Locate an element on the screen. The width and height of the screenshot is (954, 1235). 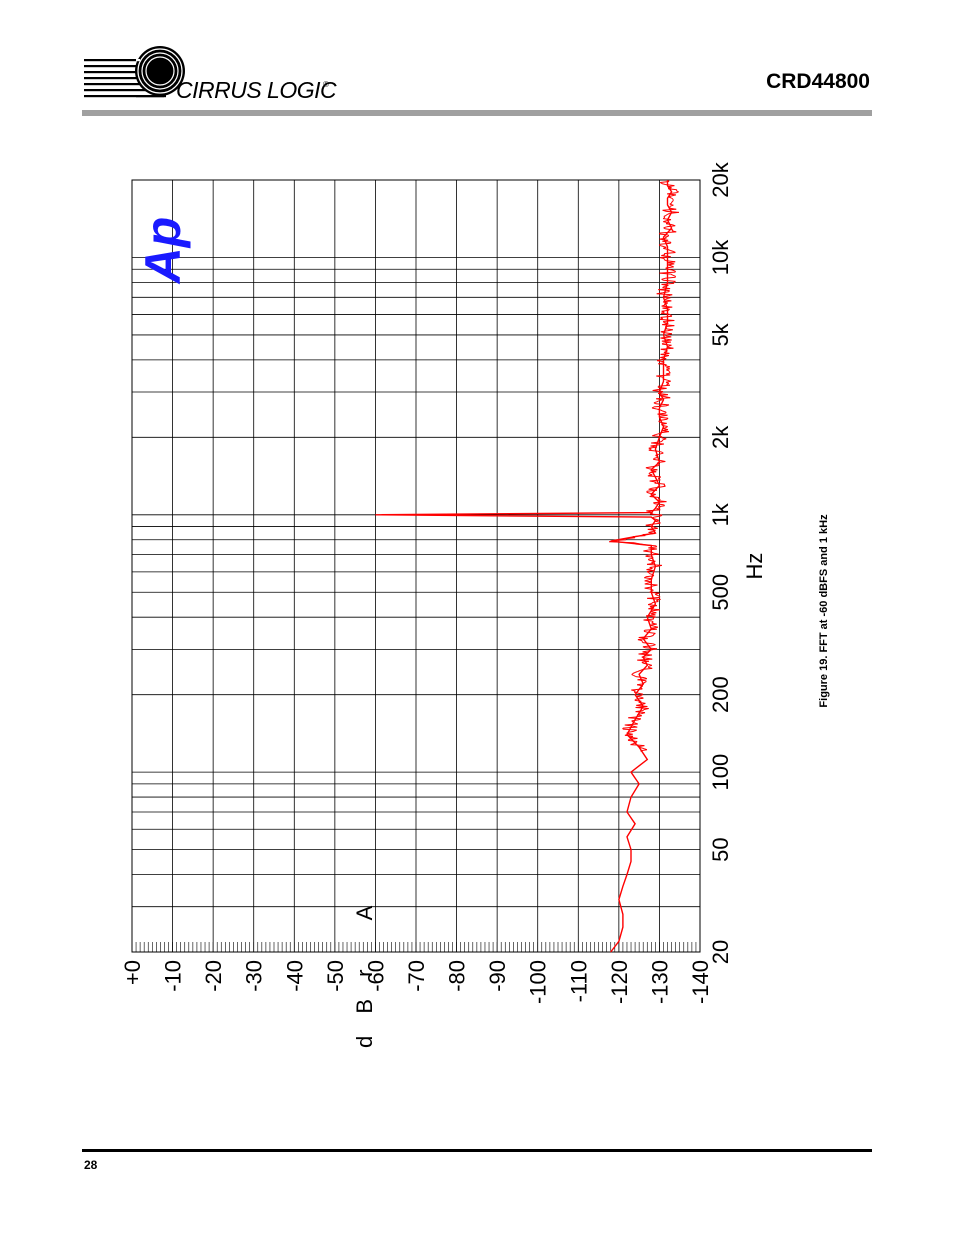
cirrus-logic-logo is located at coordinates (134, 72).